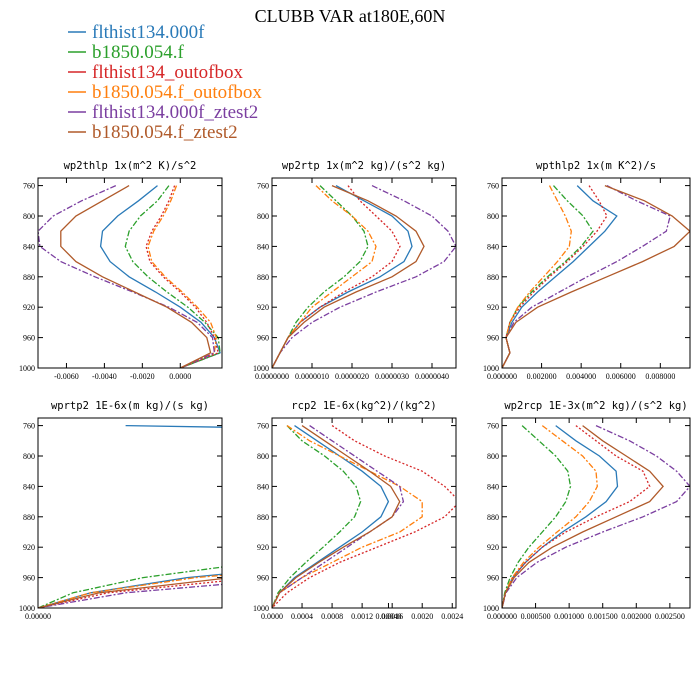  What do you see at coordinates (536, 616) in the screenshot?
I see `x-tick-label: 0.000500` at bounding box center [536, 616].